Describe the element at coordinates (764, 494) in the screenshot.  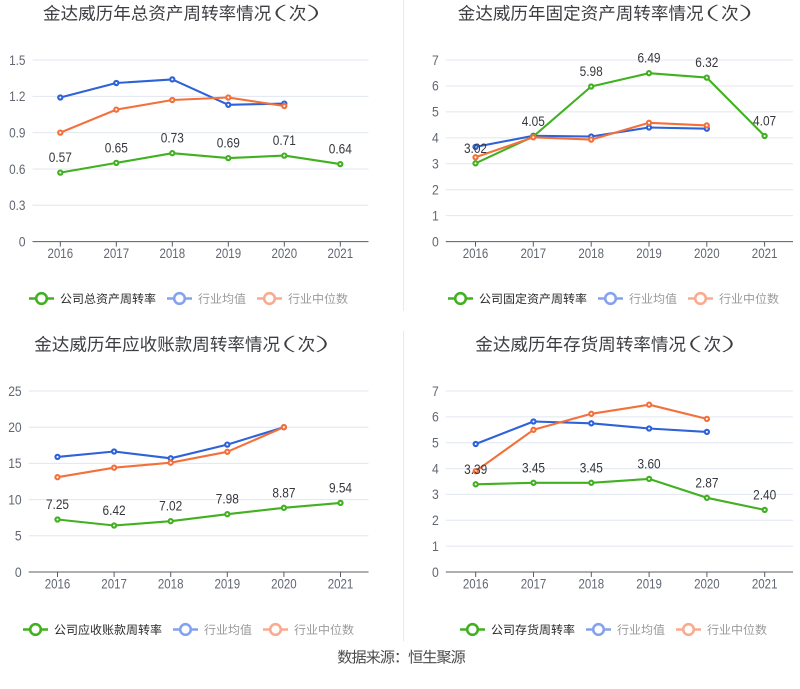
I see `svg-text: 2.40` at that location.